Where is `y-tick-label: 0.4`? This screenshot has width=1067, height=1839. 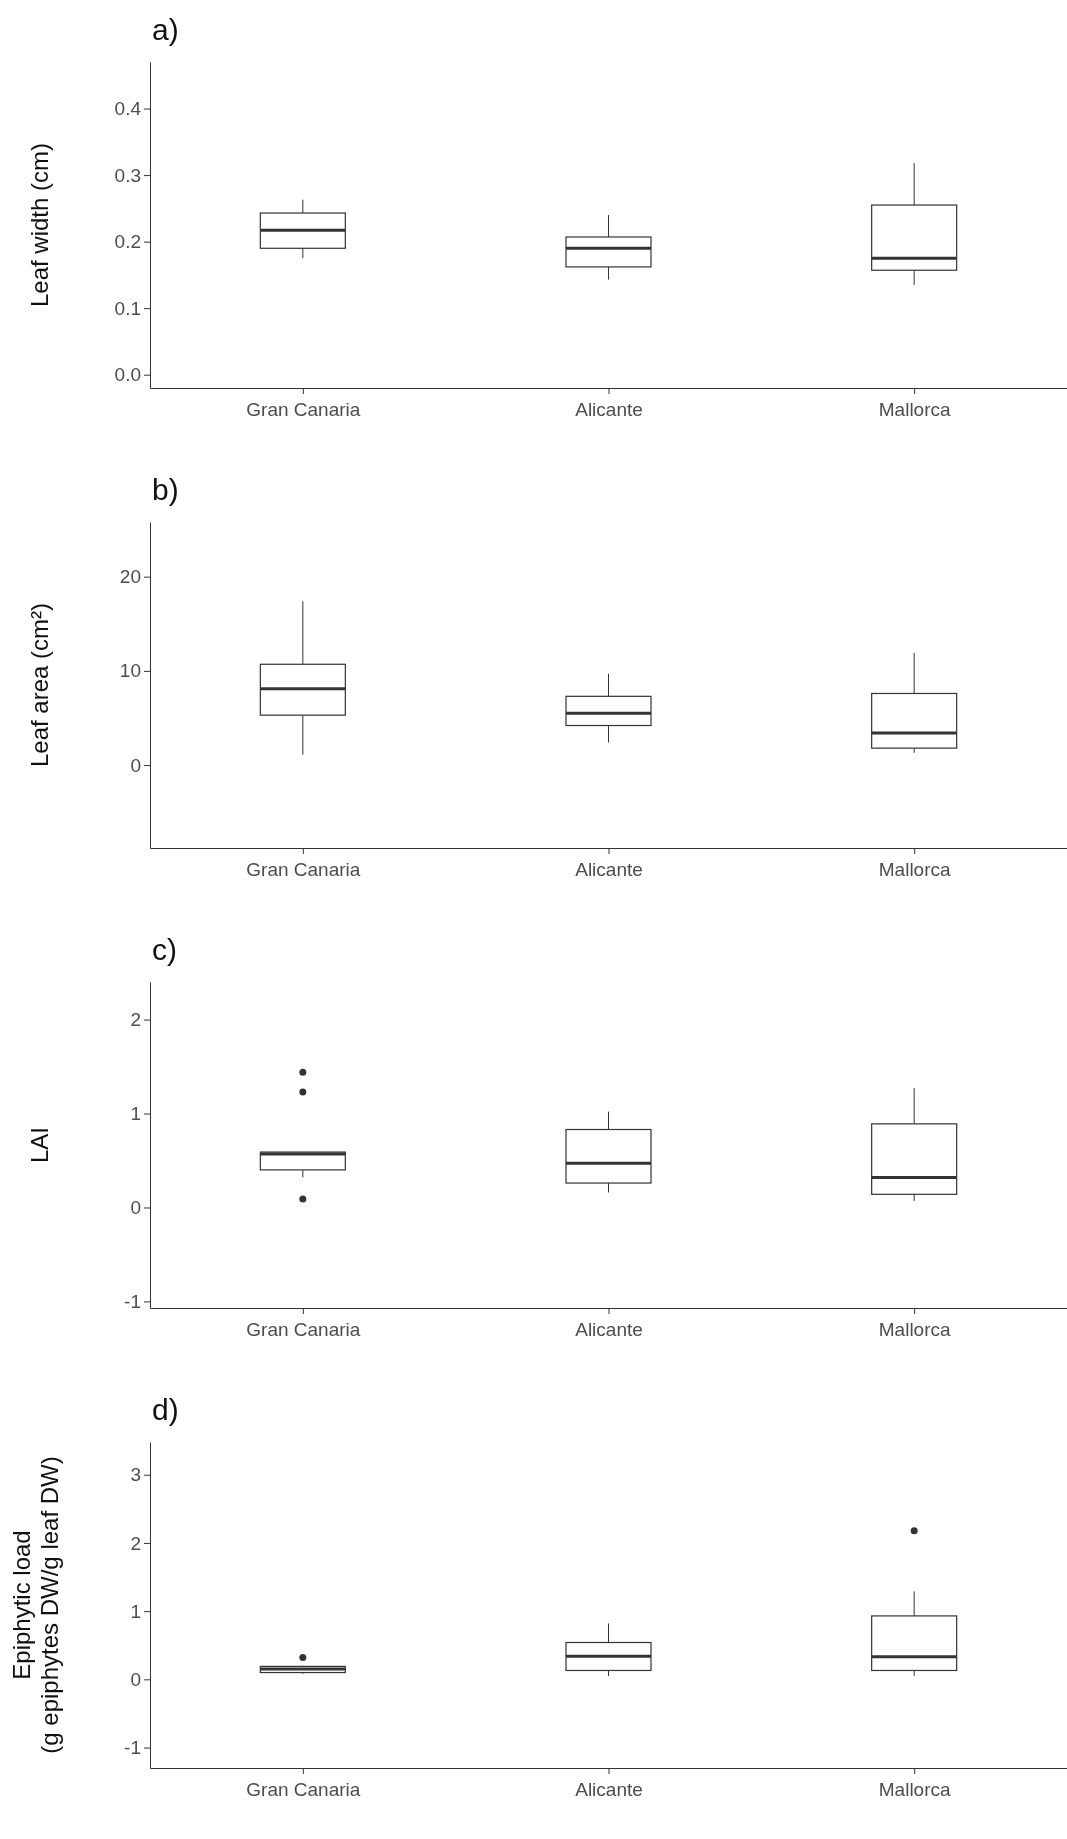 y-tick-label: 0.4 is located at coordinates (128, 109).